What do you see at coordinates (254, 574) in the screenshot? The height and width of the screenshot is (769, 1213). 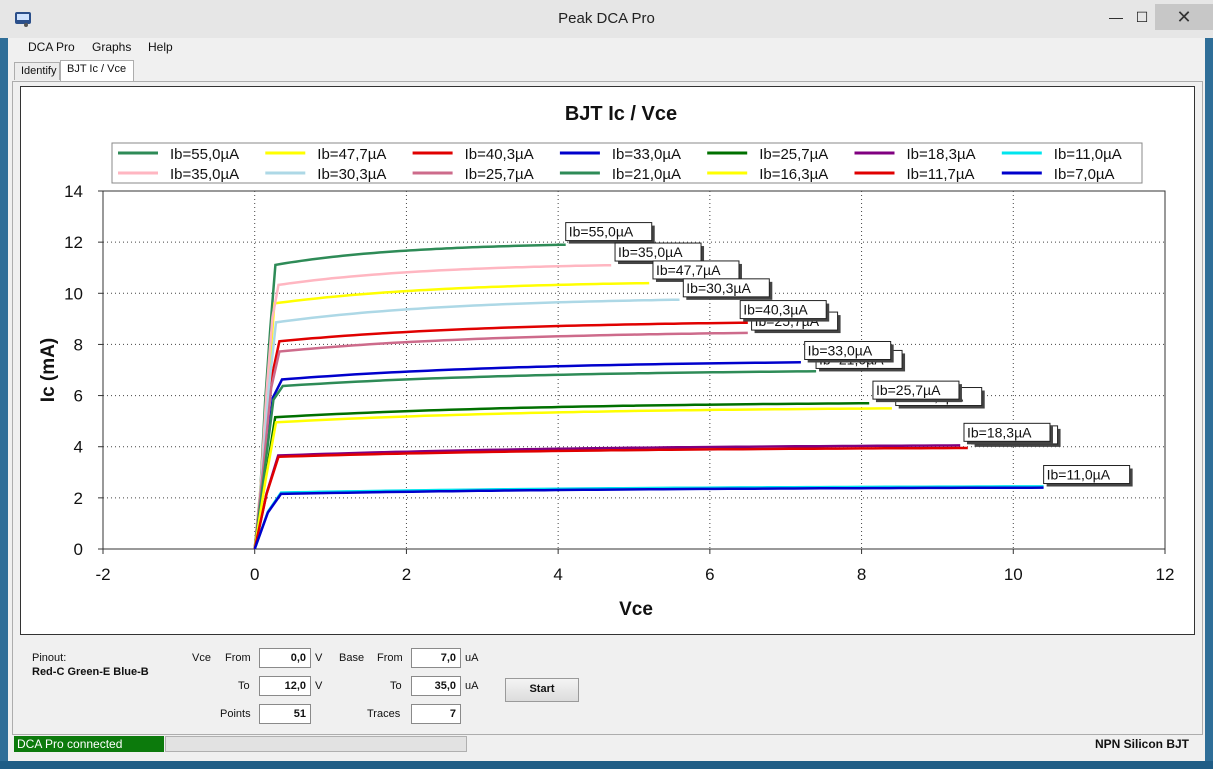 I see `x-tick-label: 0` at bounding box center [254, 574].